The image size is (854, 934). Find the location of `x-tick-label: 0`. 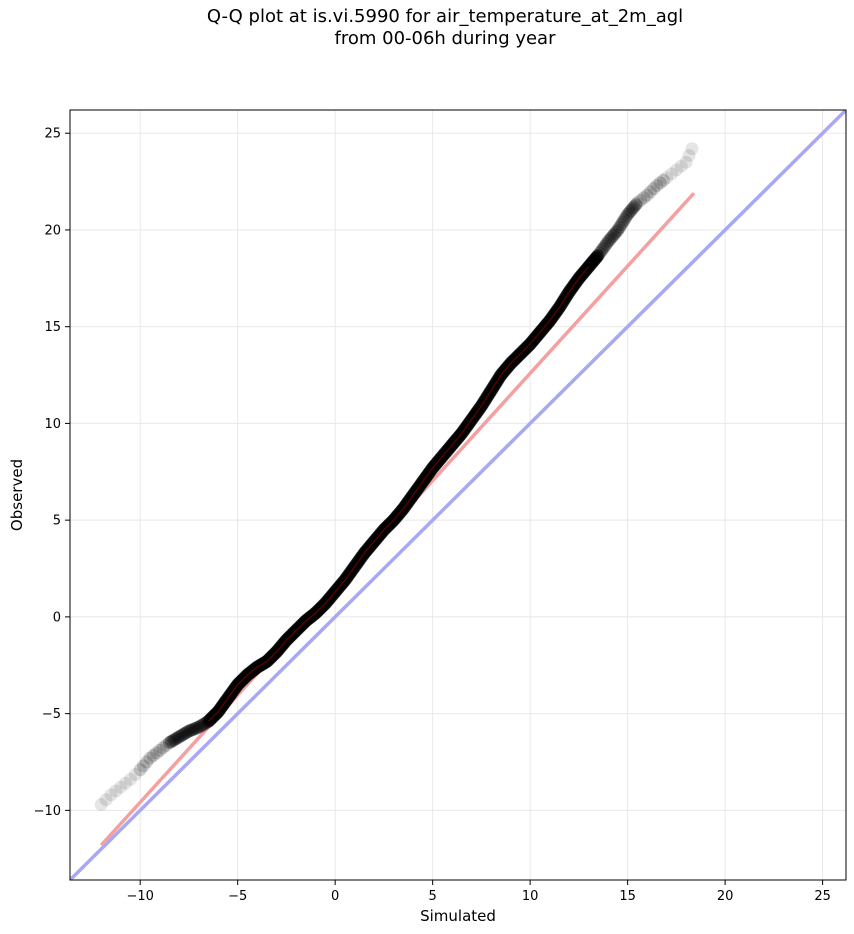

x-tick-label: 0 is located at coordinates (335, 896).